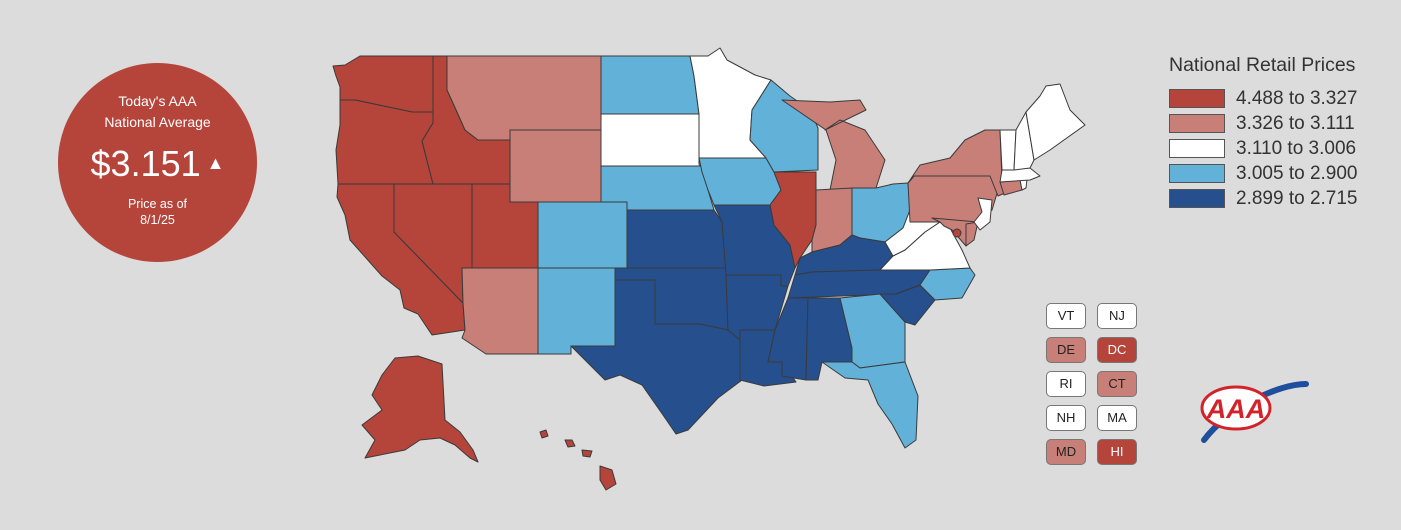 The width and height of the screenshot is (1401, 530). Describe the element at coordinates (1066, 452) in the screenshot. I see `small-state-box: MD` at that location.